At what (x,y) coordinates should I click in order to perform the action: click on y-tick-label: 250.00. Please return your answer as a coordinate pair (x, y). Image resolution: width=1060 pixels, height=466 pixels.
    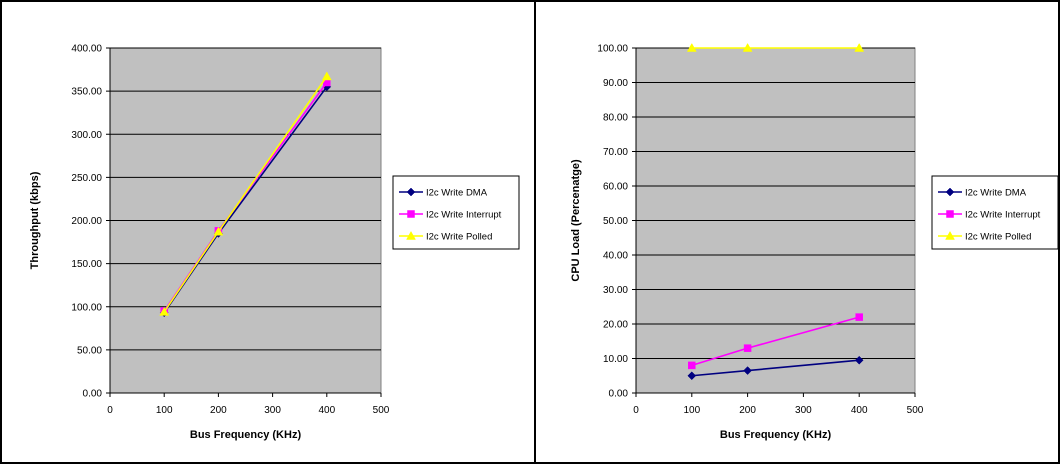
    Looking at the image, I should click on (86, 178).